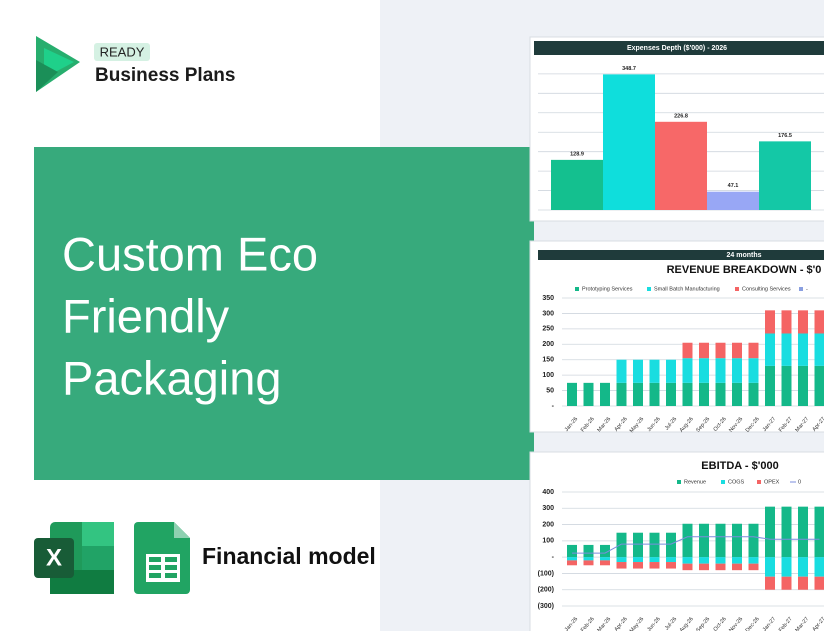  What do you see at coordinates (548, 298) in the screenshot?
I see `y-tick-label: 350` at bounding box center [548, 298].